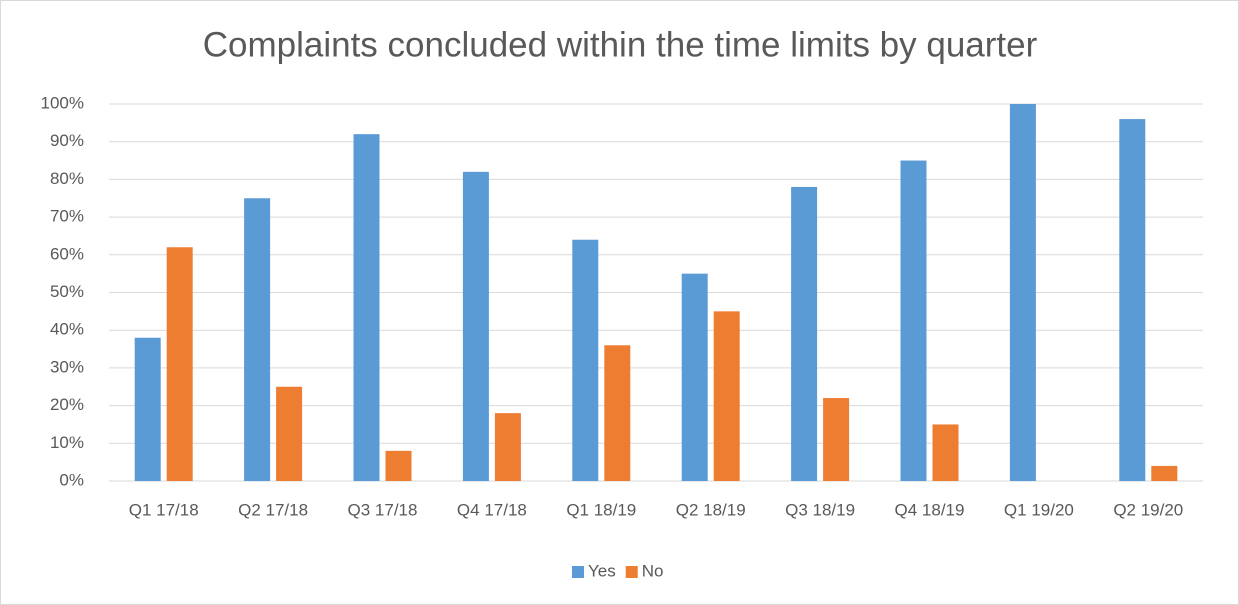  Describe the element at coordinates (1148, 509) in the screenshot. I see `x-tick-label: Q2 19/20` at that location.